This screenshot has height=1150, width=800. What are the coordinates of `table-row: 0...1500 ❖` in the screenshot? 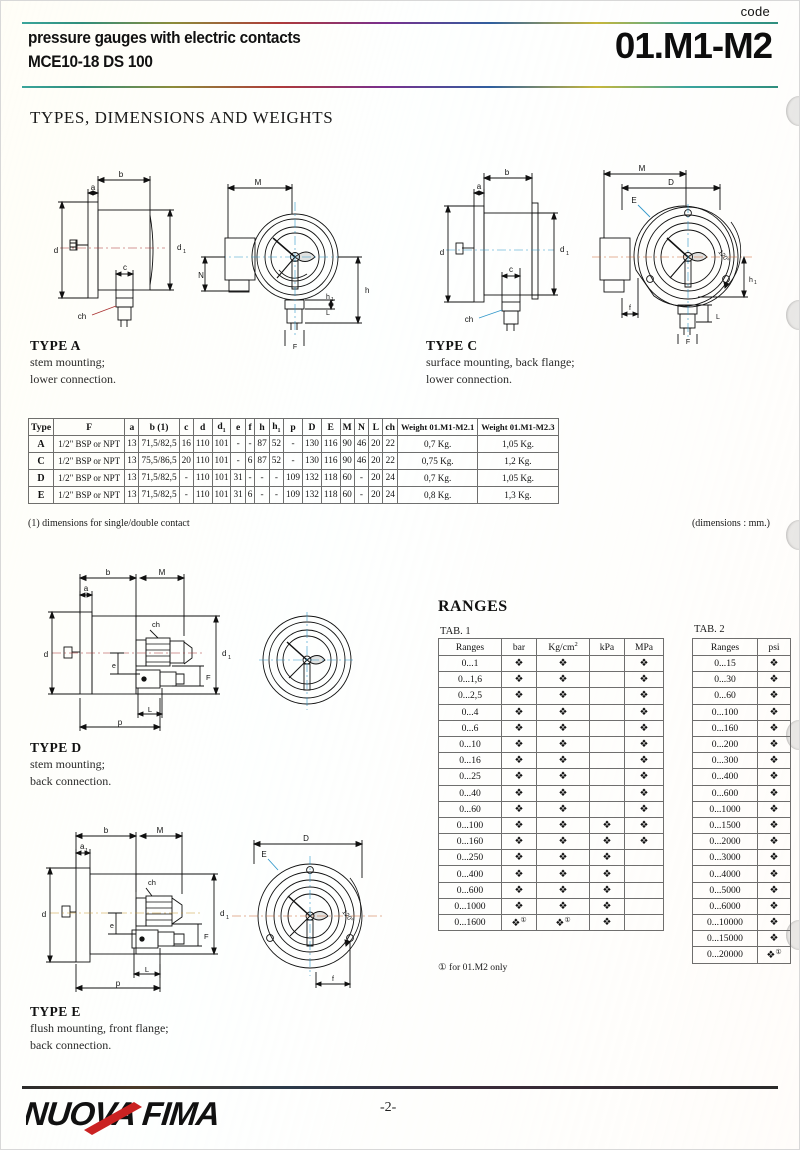 It's located at (741, 825).